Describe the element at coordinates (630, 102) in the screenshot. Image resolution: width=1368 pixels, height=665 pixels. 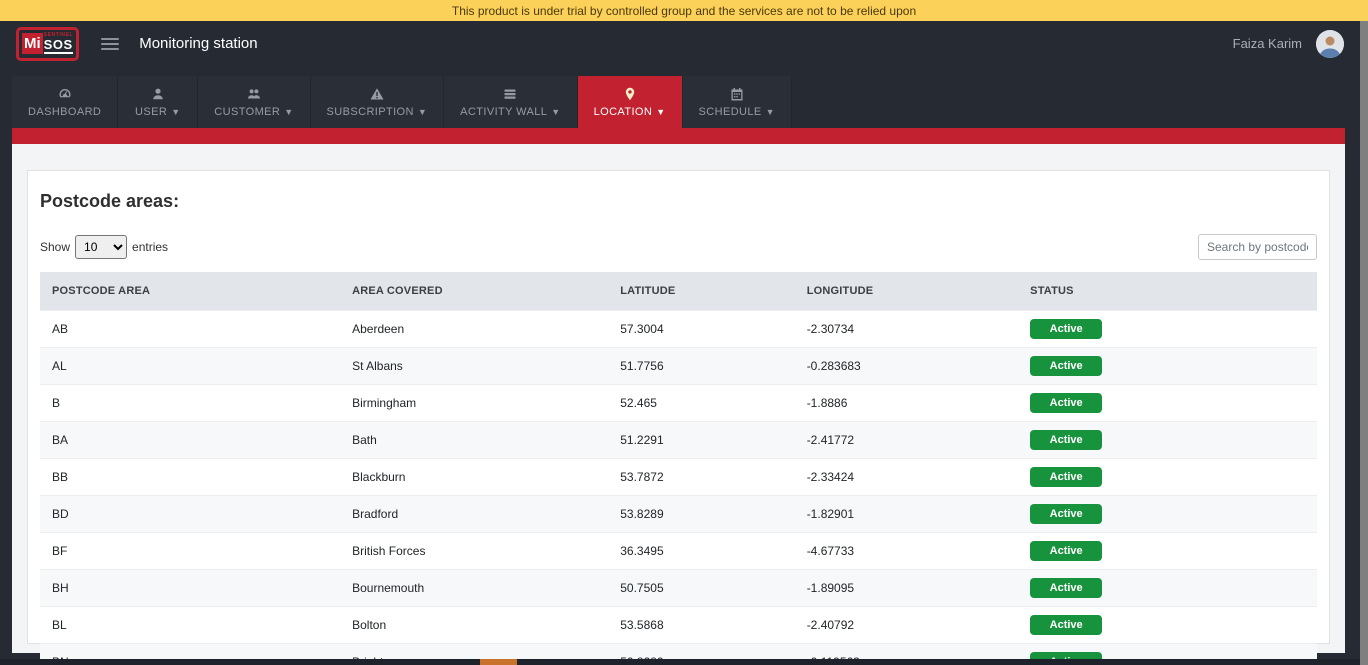
I see `nav-tab-location: LOCATION ▼` at that location.